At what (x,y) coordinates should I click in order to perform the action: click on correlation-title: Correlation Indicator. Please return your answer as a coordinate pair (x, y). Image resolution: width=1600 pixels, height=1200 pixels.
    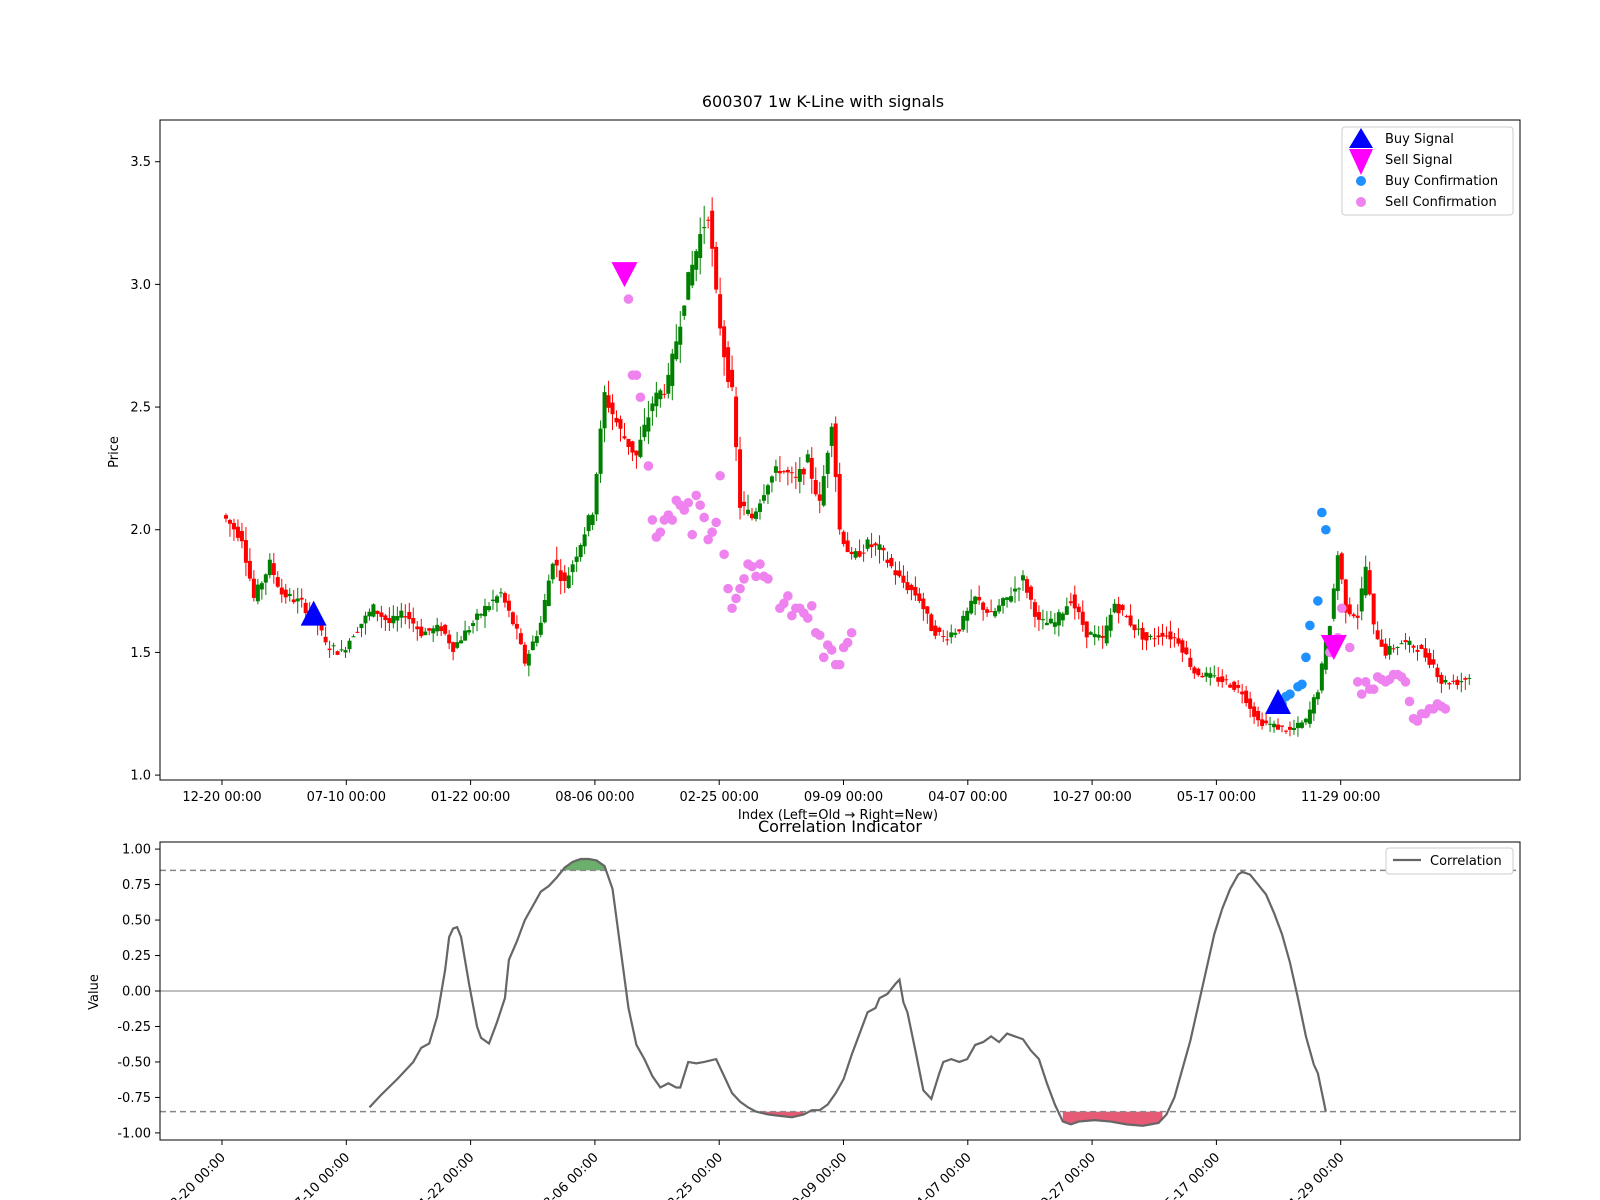
    Looking at the image, I should click on (840, 826).